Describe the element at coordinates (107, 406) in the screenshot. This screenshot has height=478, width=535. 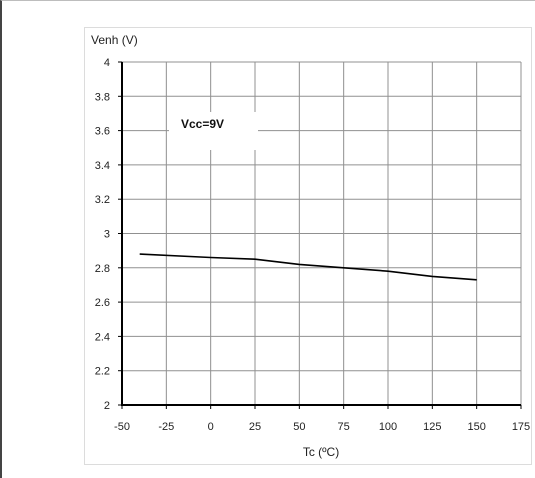
I see `y-tick-label: 2` at that location.